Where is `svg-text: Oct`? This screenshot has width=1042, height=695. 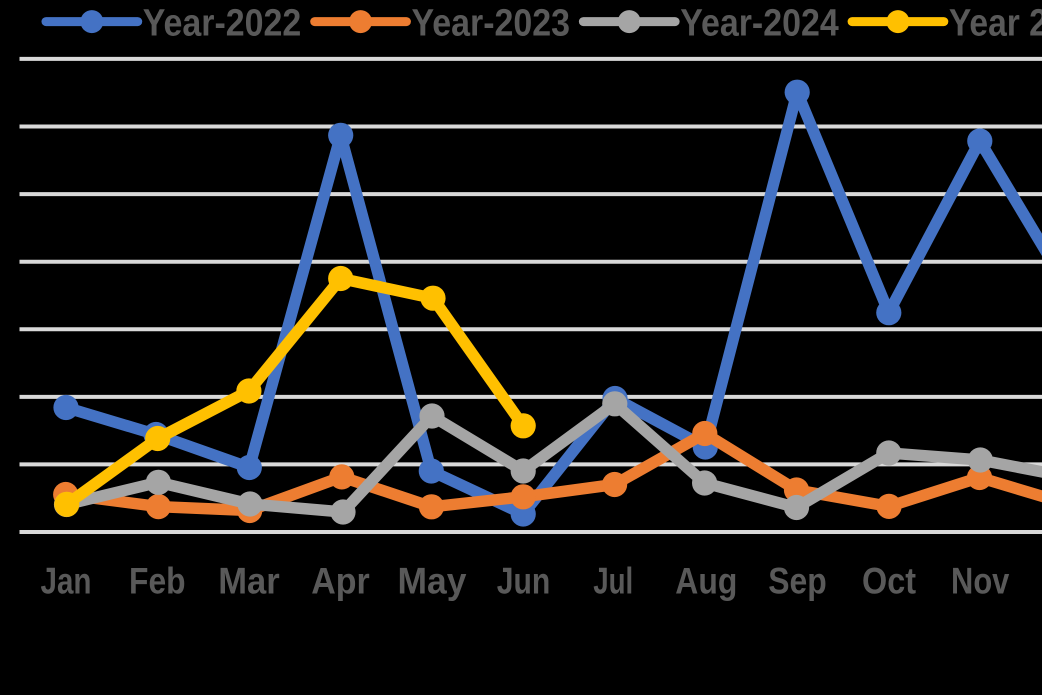
svg-text: Oct is located at coordinates (889, 580).